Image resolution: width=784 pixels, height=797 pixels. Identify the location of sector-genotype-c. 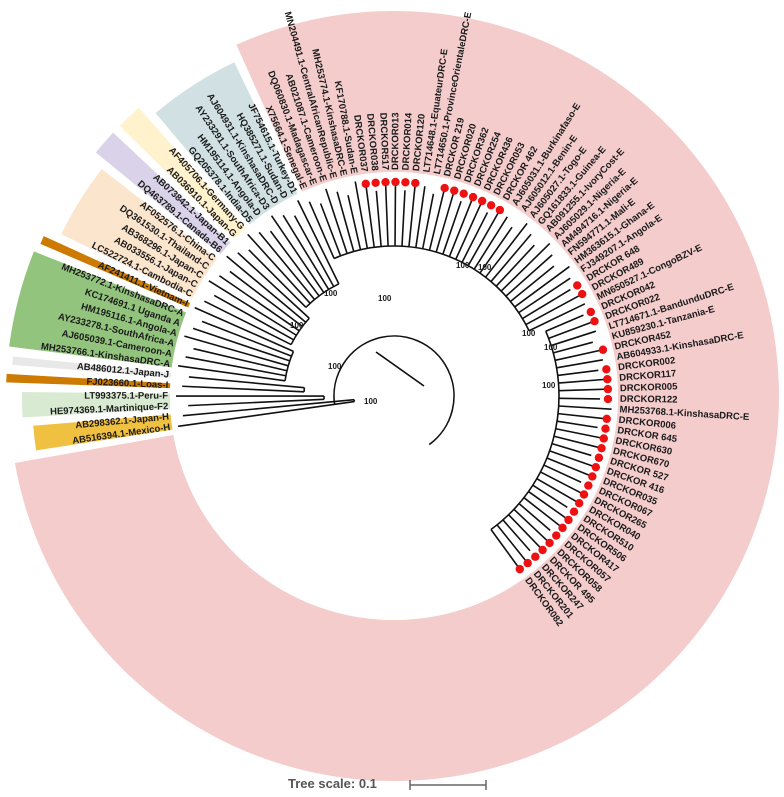
(139, 234).